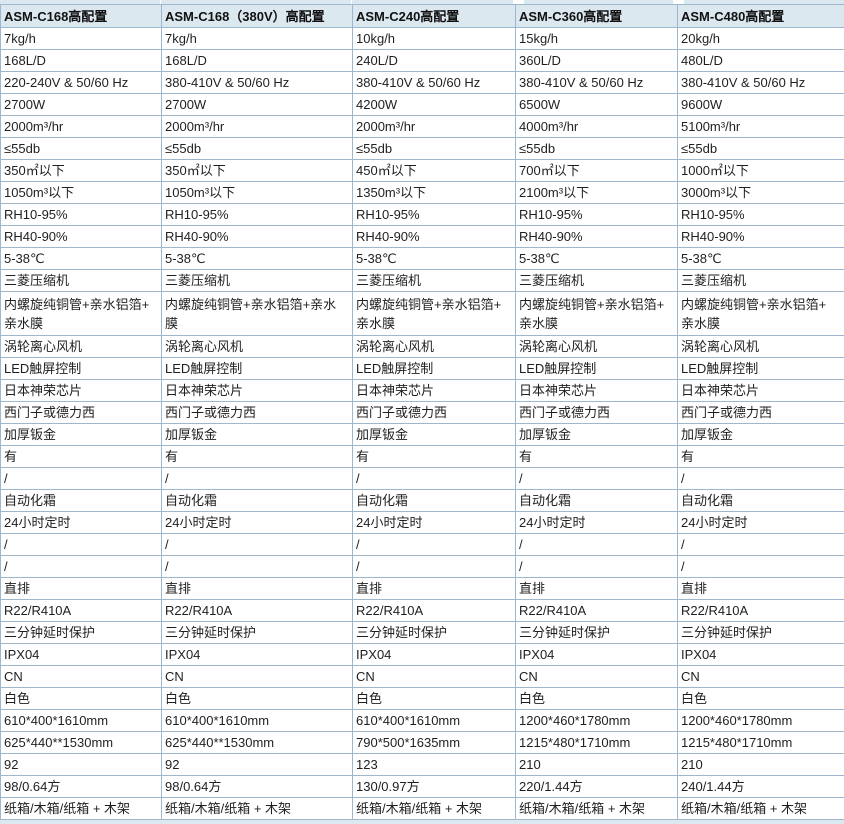 This screenshot has height=824, width=844. Describe the element at coordinates (760, 38) in the screenshot. I see `cell: 20kg/h` at that location.